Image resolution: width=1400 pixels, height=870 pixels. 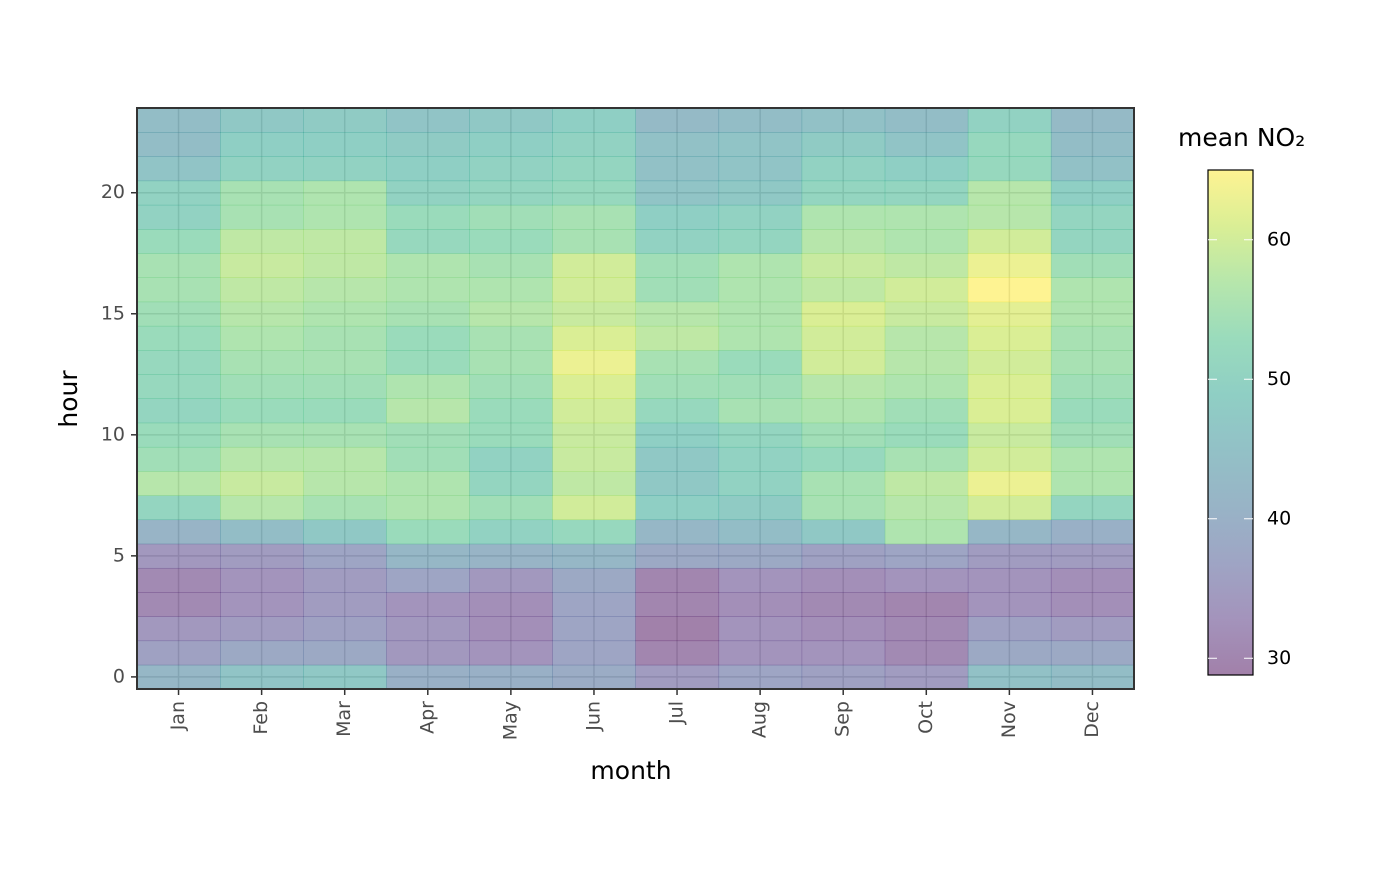 I want to click on colorbar-title: mean NO₂, so click(x=1241, y=137).